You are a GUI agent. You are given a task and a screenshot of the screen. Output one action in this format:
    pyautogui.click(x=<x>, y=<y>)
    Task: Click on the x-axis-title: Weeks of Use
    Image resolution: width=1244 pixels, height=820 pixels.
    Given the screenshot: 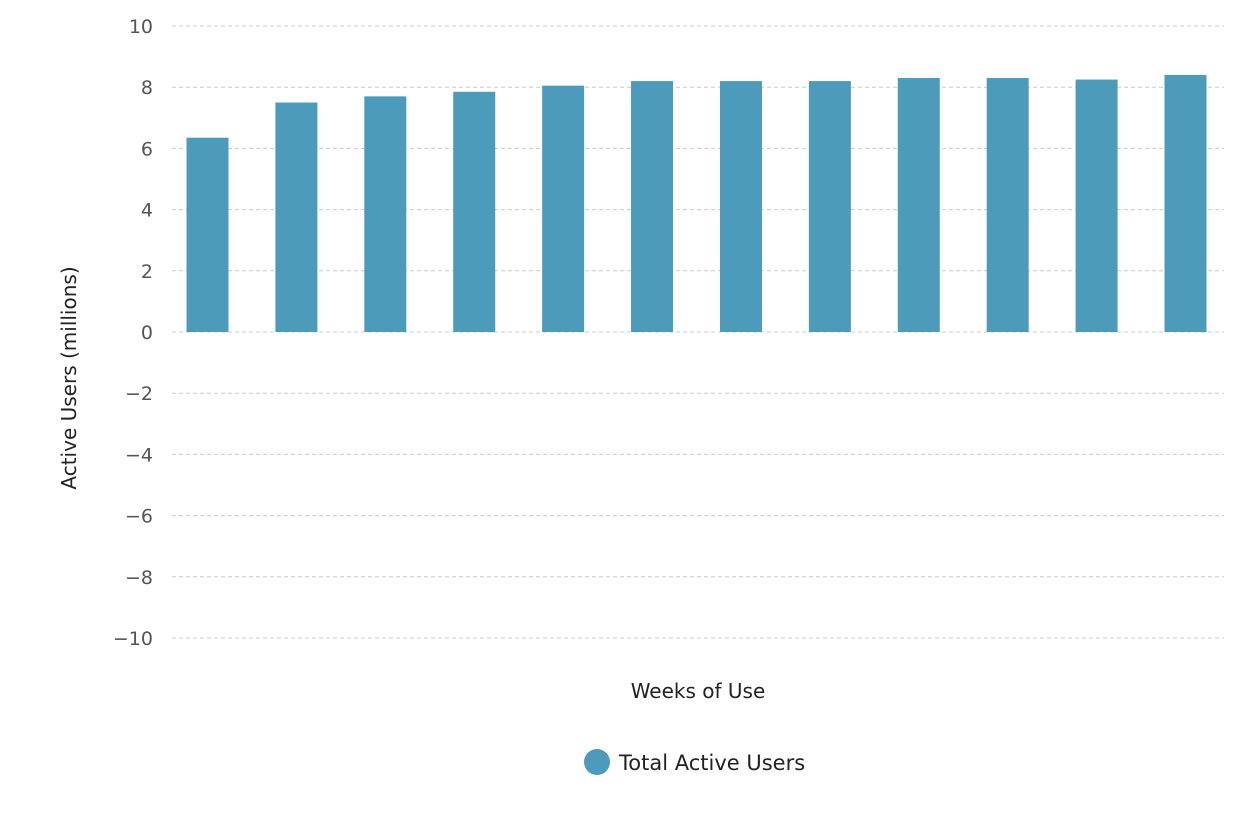 What is the action you would take?
    pyautogui.click(x=698, y=691)
    